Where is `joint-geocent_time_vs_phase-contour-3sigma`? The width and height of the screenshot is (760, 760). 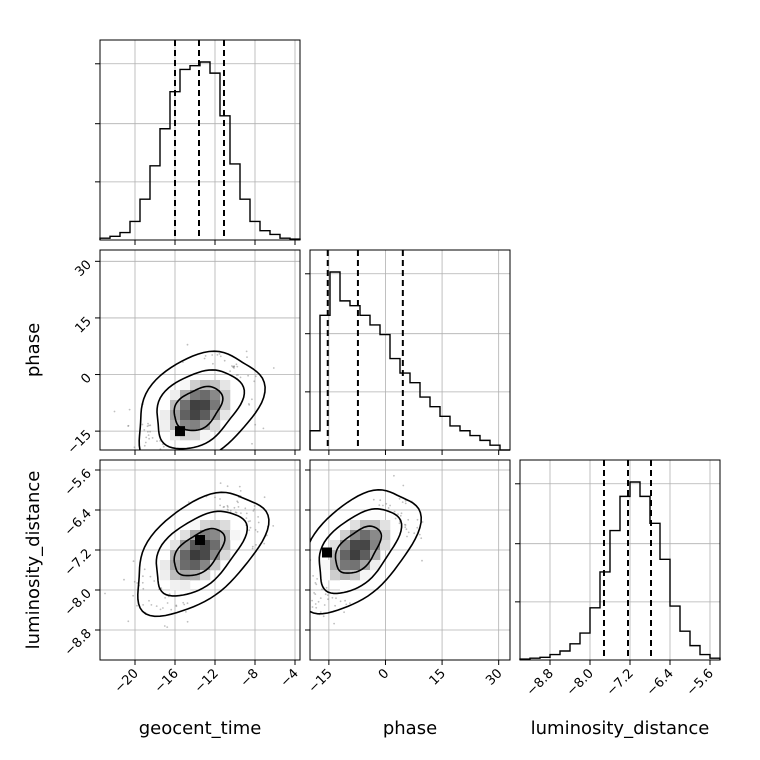
joint-geocent_time_vs_phase-contour-3sigma is located at coordinates (202, 400).